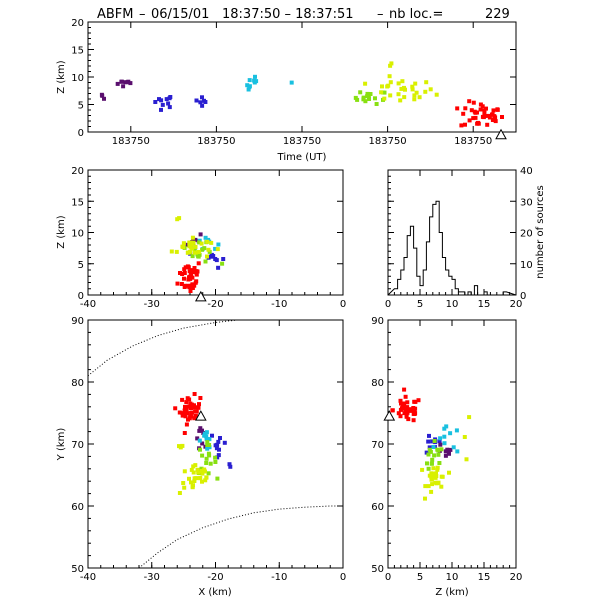 The image size is (600, 600). What do you see at coordinates (452, 304) in the screenshot?
I see `x-tick-label: 10` at bounding box center [452, 304].